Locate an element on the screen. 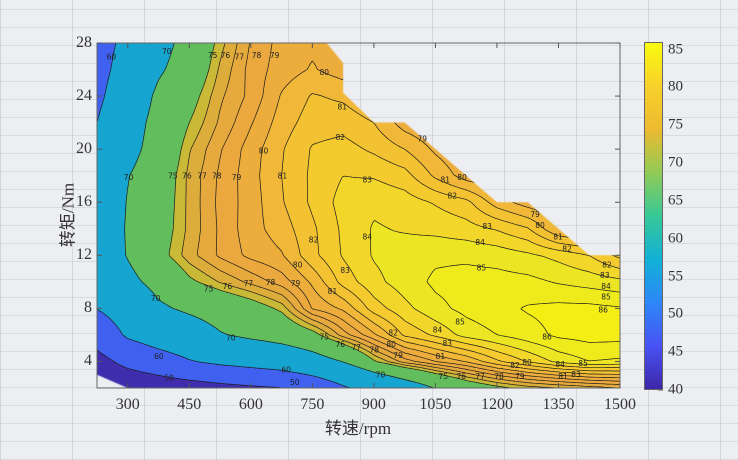 Image resolution: width=738 pixels, height=460 pixels. x-tick-label: 600 is located at coordinates (250, 404).